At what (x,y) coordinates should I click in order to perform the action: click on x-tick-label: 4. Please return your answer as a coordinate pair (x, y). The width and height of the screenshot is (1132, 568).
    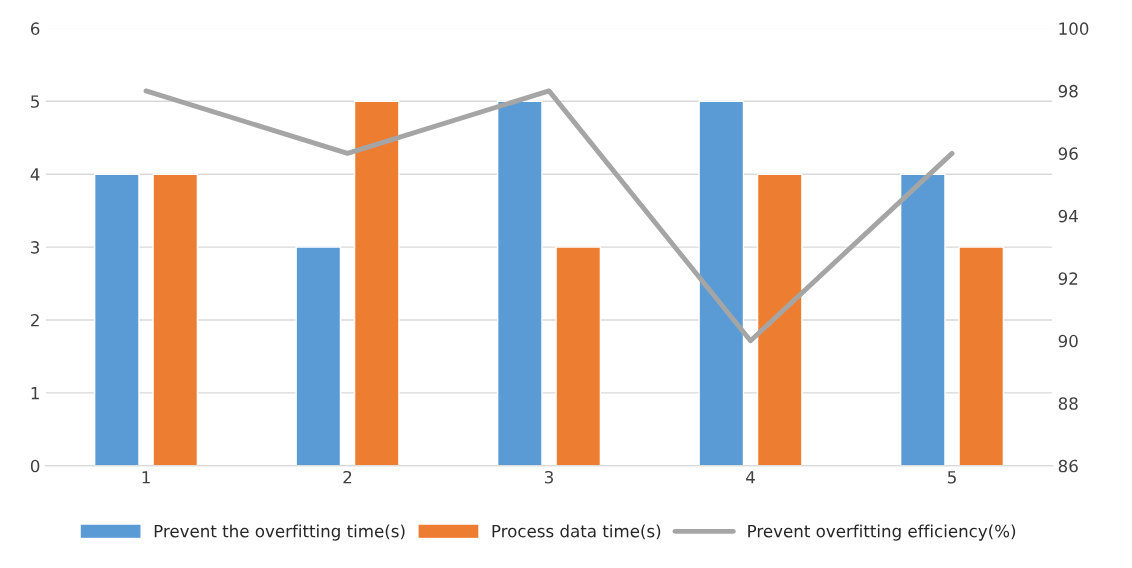
    Looking at the image, I should click on (750, 477).